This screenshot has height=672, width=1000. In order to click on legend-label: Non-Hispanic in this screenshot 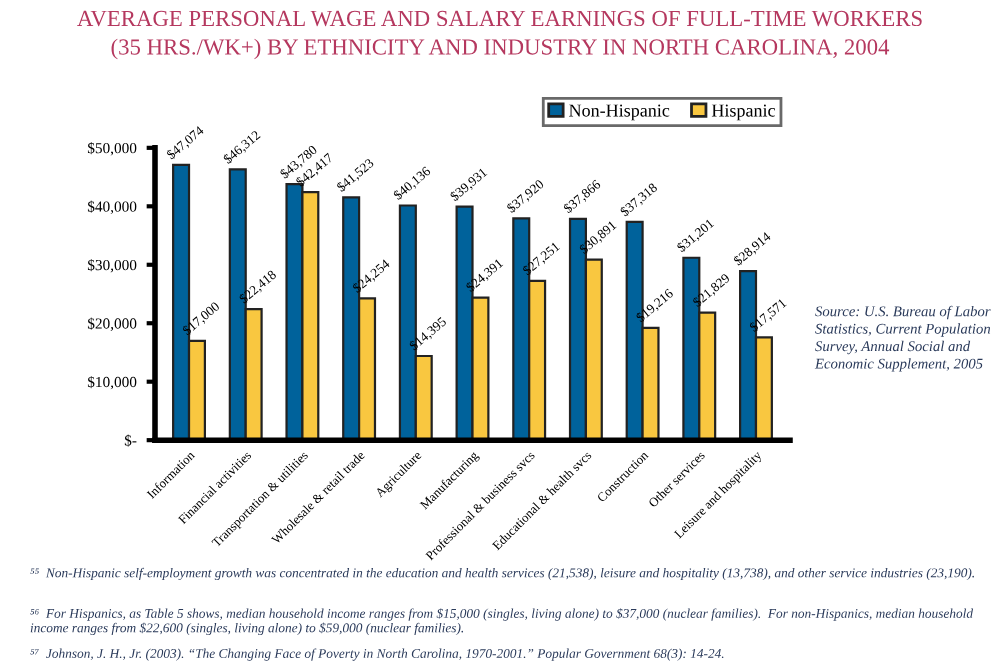, I will do `click(619, 112)`.